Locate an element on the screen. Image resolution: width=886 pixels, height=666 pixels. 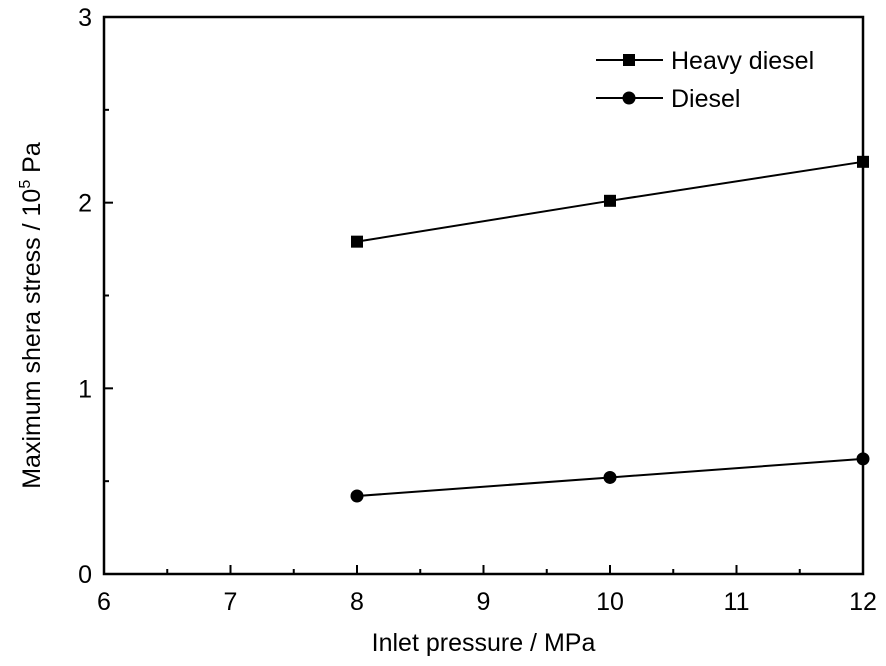
x-tick-label: 6 is located at coordinates (104, 602).